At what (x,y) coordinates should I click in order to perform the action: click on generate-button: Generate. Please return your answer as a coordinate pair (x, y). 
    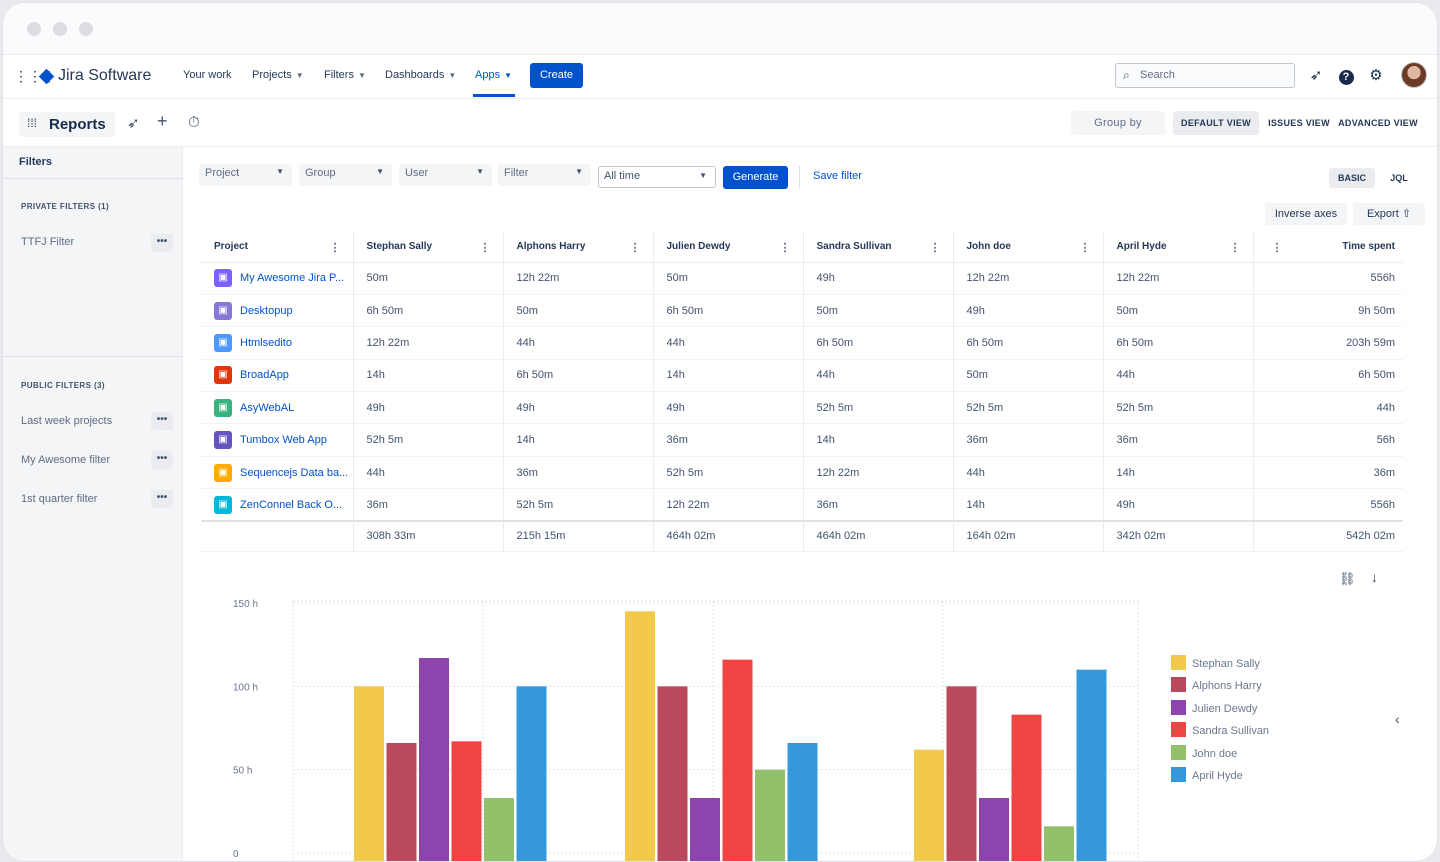
    Looking at the image, I should click on (755, 177).